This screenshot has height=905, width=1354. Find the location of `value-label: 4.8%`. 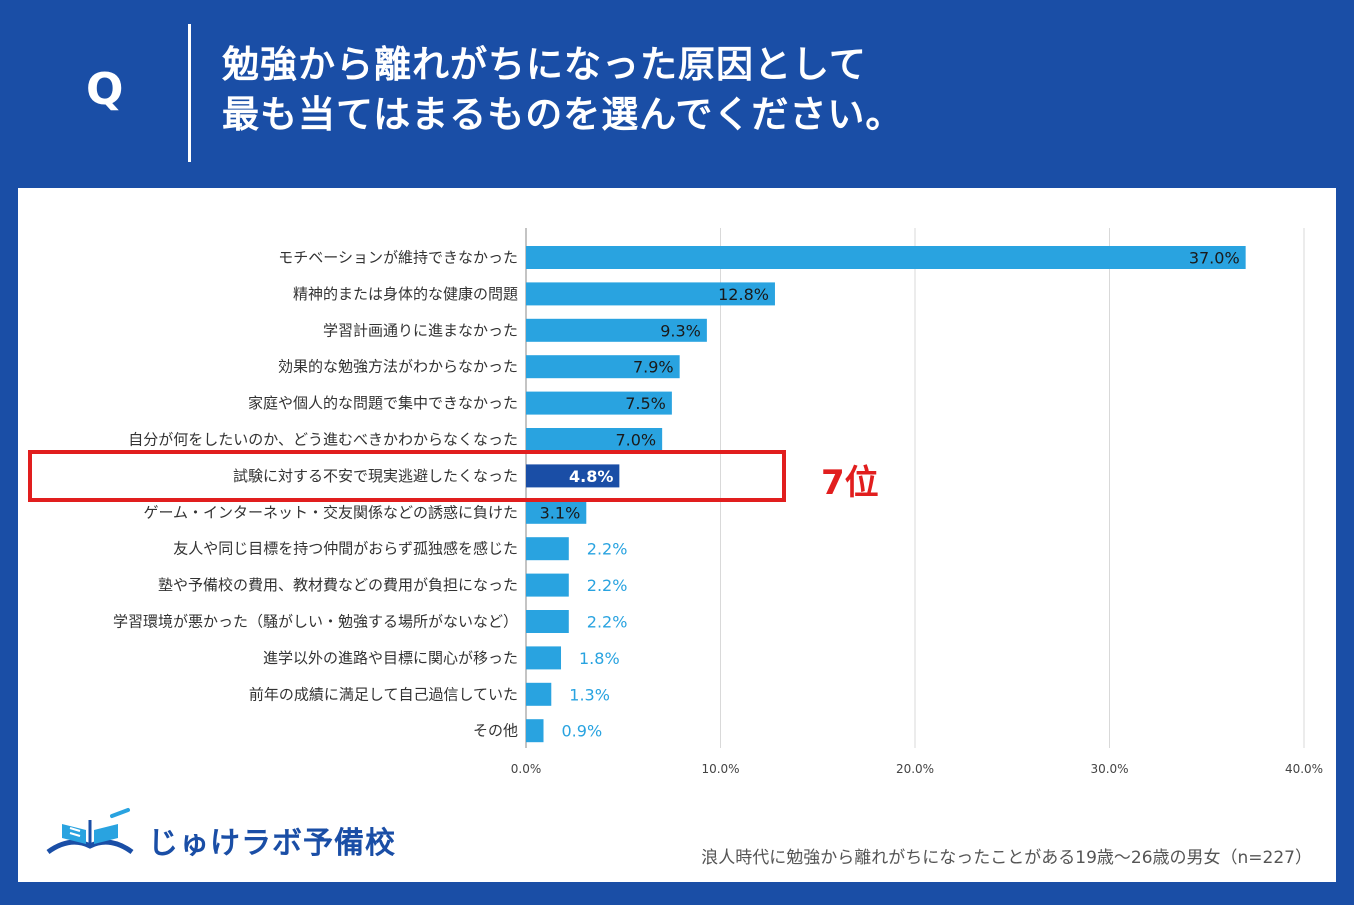

value-label: 4.8% is located at coordinates (591, 476).